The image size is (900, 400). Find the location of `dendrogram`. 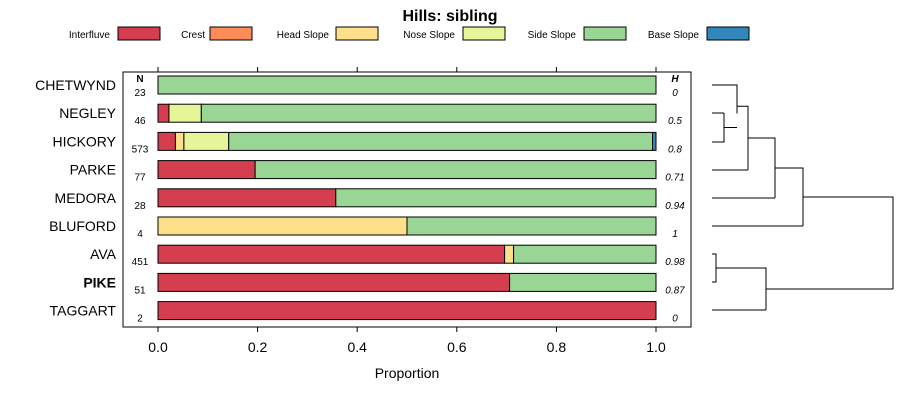

dendrogram is located at coordinates (803, 197).